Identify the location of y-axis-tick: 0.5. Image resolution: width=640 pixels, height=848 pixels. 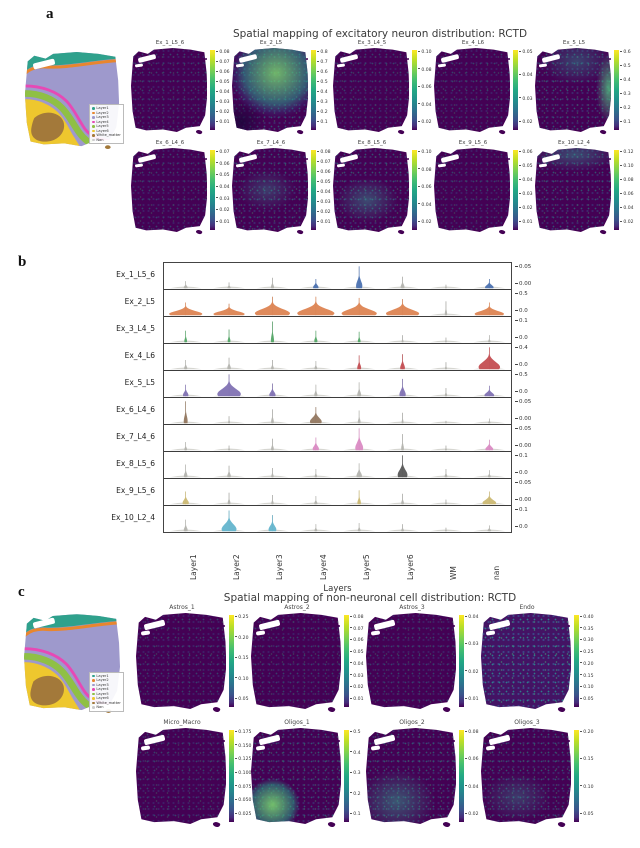
(521, 375).